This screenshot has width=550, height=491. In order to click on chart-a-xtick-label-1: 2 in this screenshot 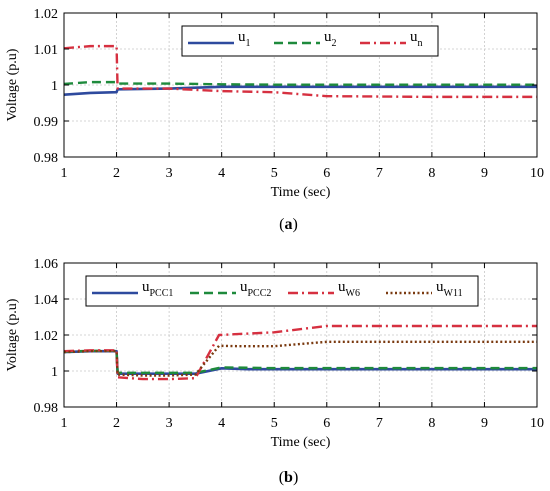, I will do `click(116, 173)`.